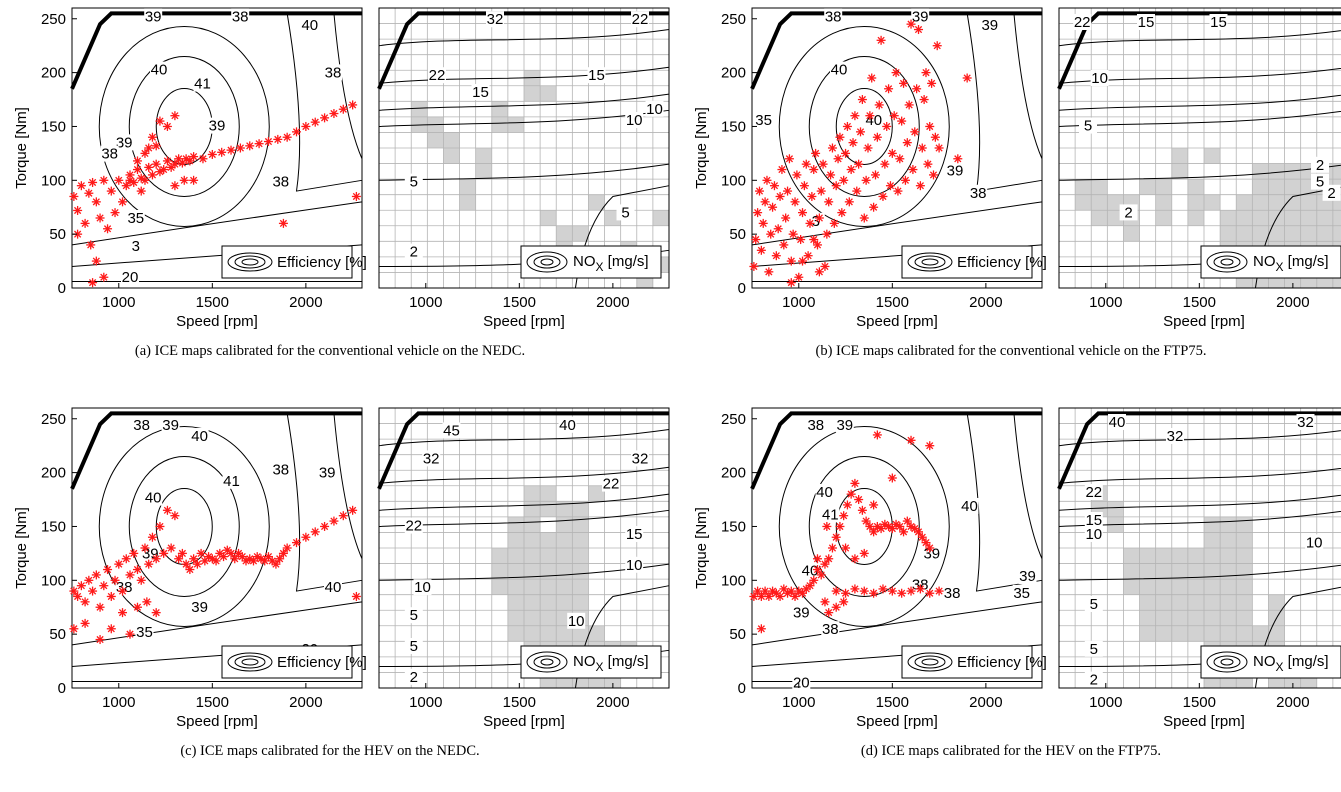 The width and height of the screenshot is (1341, 792). I want to click on plot-frame, so click(897, 548).